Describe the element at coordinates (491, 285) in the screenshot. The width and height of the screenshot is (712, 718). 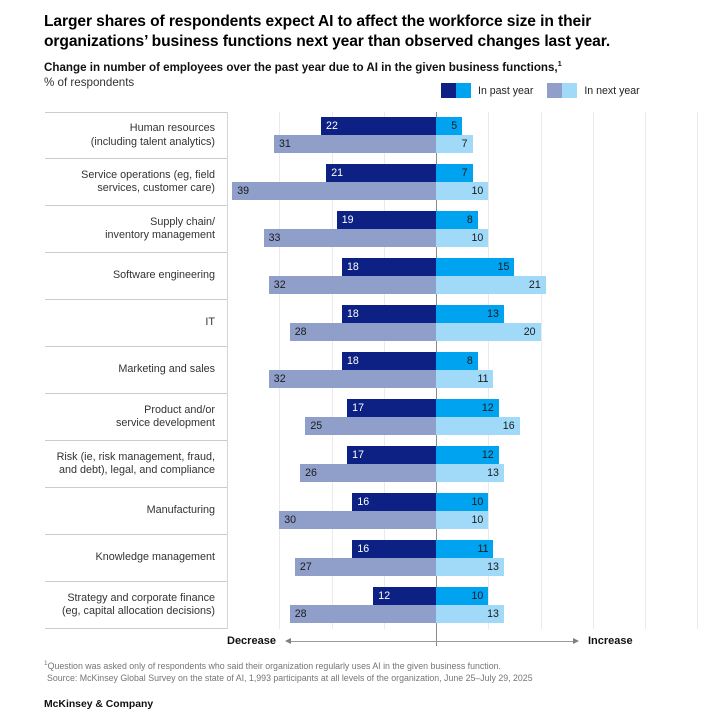
I see `bar-next-increase: 21` at that location.